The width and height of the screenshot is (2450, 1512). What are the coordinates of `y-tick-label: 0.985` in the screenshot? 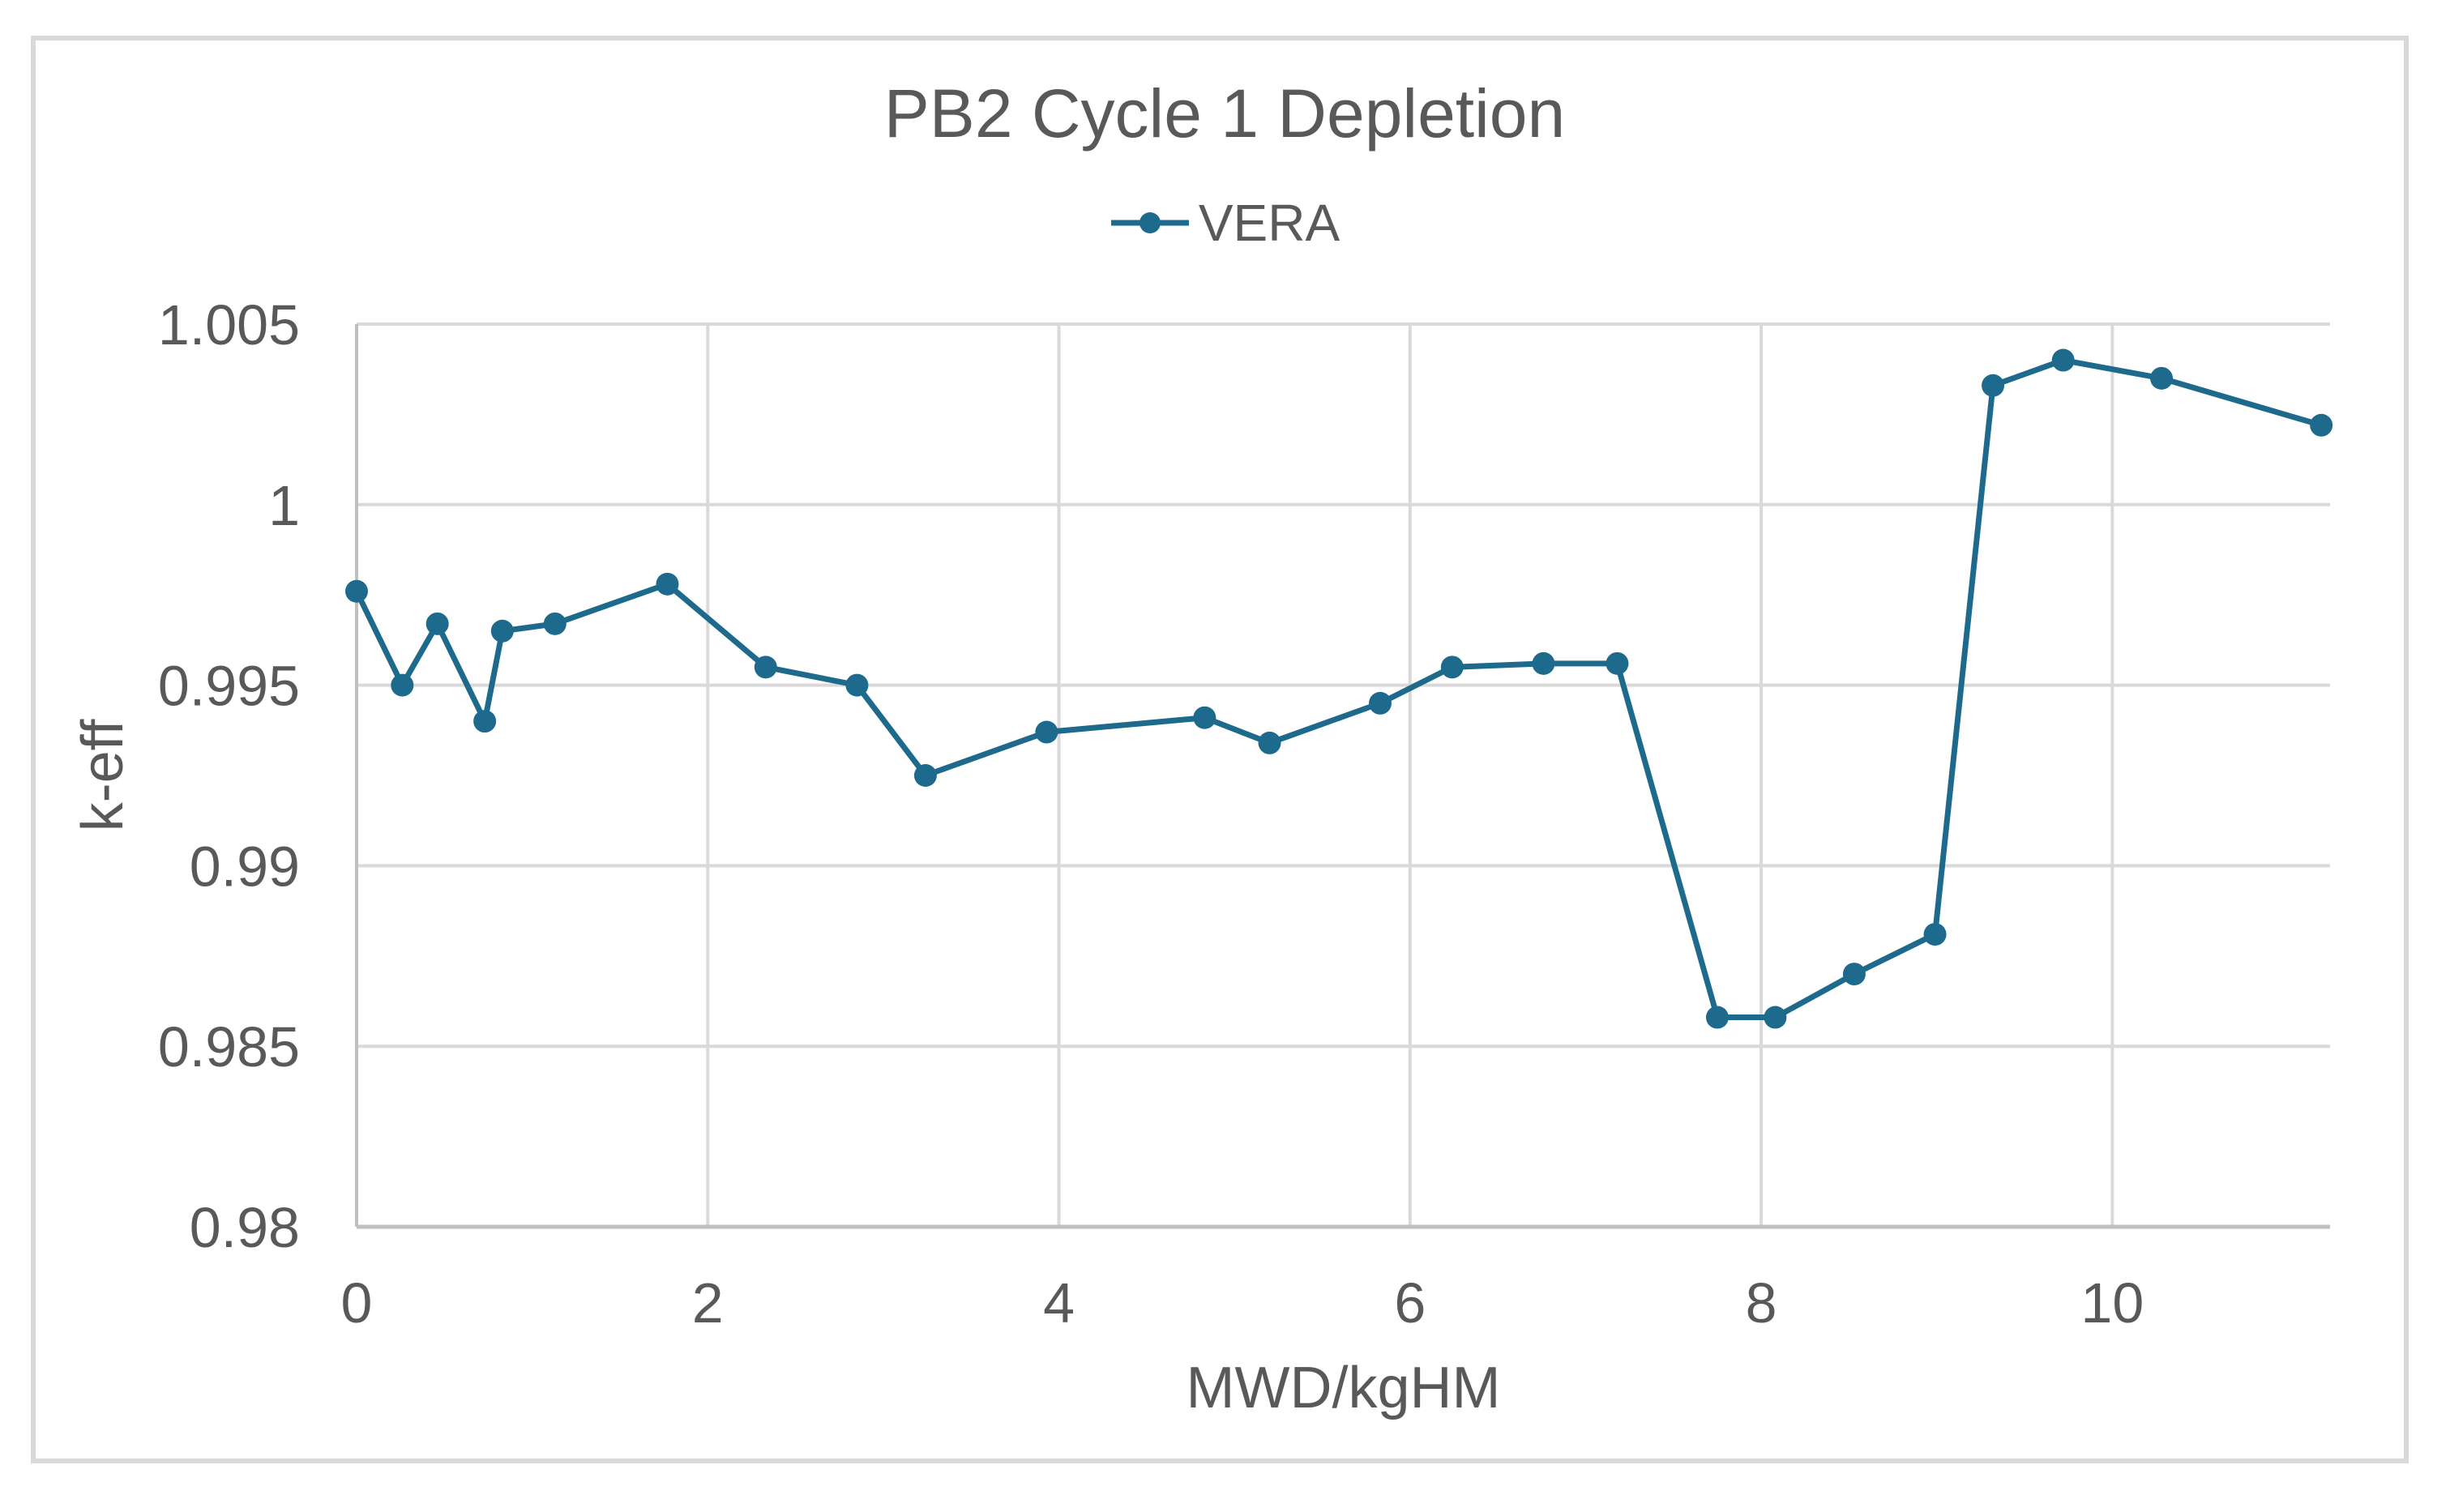 It's located at (229, 1046).